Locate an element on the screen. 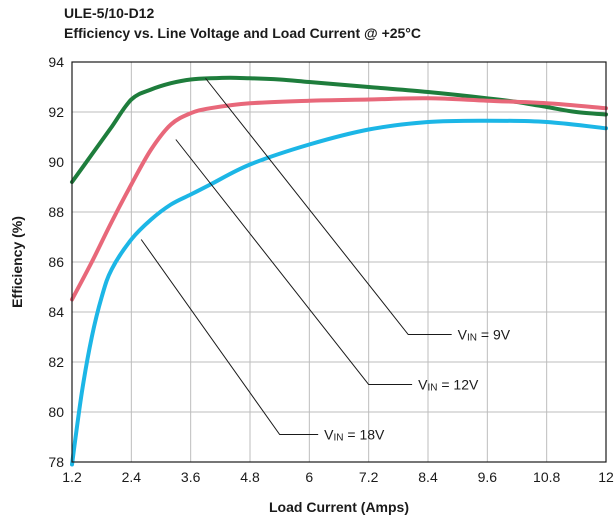  x-tick-label: 1.2 is located at coordinates (72, 477).